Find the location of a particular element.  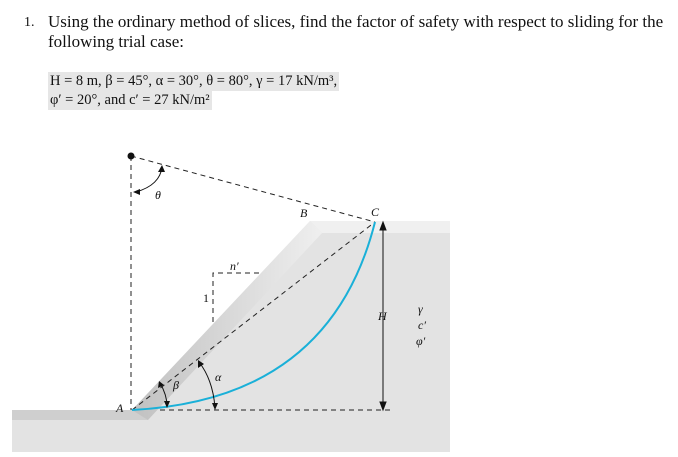

label-h: H is located at coordinates (382, 316).